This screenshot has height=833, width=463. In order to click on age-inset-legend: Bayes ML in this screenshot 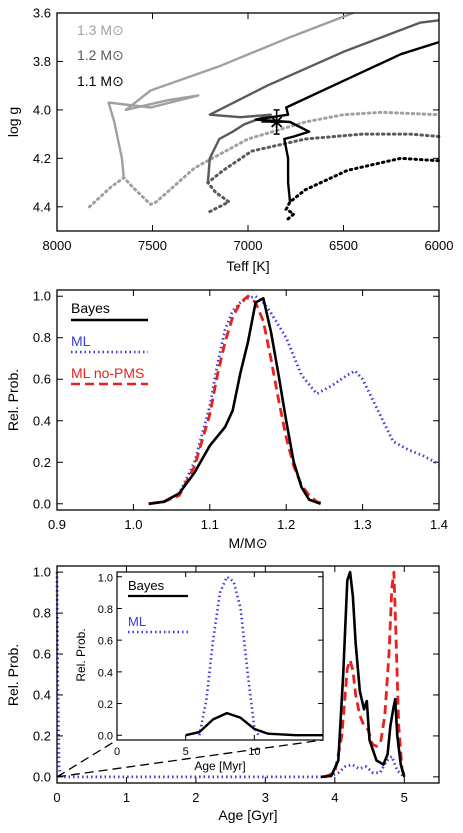, I will do `click(158, 606)`.